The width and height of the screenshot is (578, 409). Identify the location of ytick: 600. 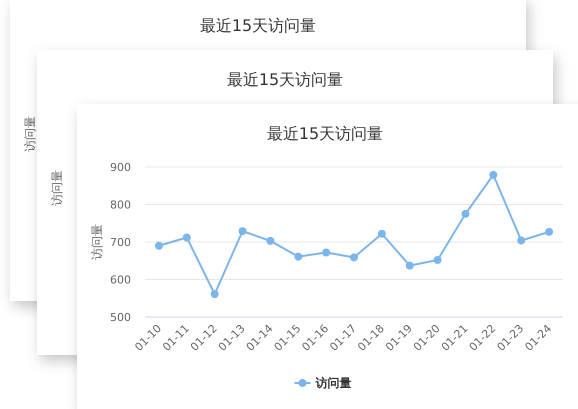
(120, 280).